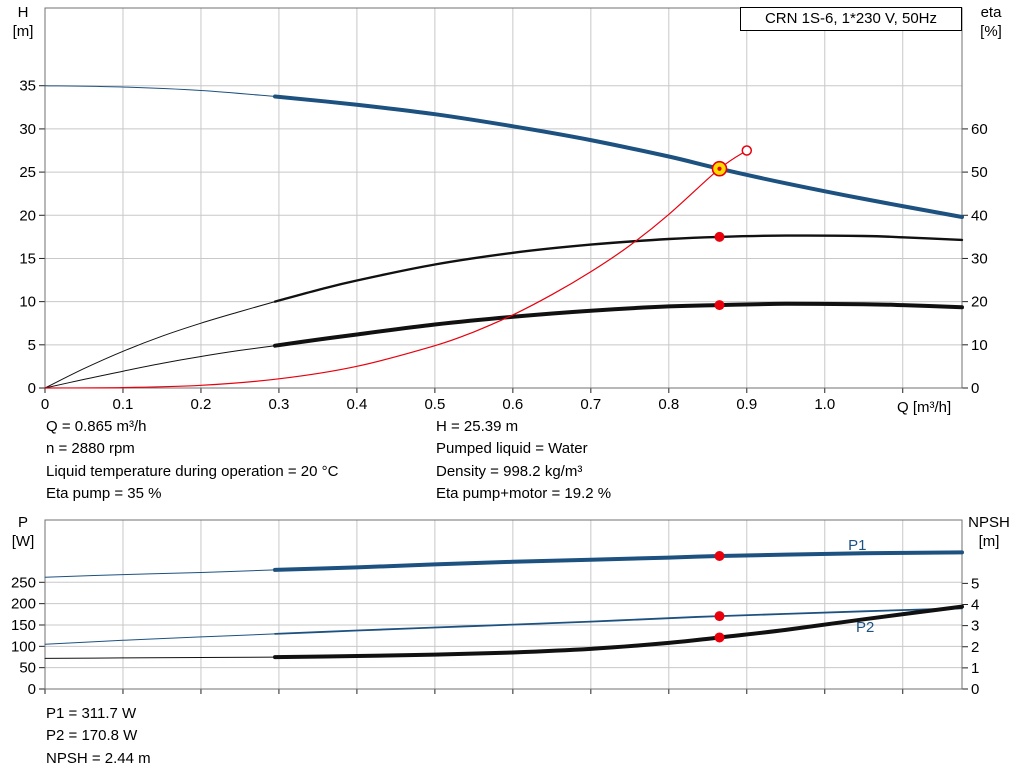 The image size is (1024, 781). What do you see at coordinates (719, 168) in the screenshot?
I see `duty-point-center` at bounding box center [719, 168].